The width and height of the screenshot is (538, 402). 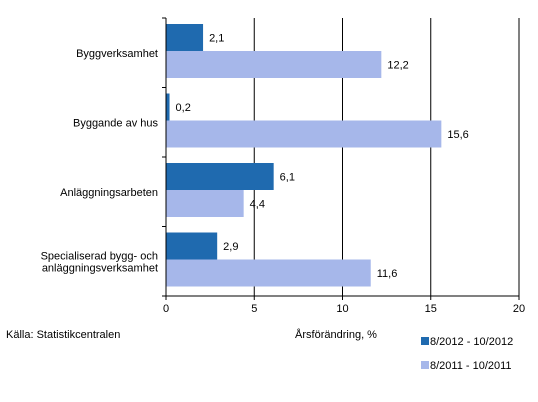 I want to click on data-label: 11,6, so click(x=387, y=274).